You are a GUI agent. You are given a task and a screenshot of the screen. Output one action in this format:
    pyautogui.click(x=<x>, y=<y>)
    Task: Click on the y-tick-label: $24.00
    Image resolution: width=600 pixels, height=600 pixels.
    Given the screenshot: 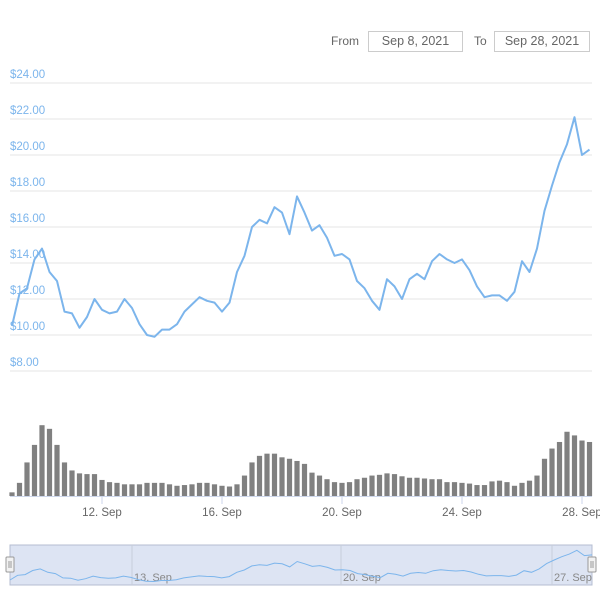 What is the action you would take?
    pyautogui.click(x=27, y=75)
    